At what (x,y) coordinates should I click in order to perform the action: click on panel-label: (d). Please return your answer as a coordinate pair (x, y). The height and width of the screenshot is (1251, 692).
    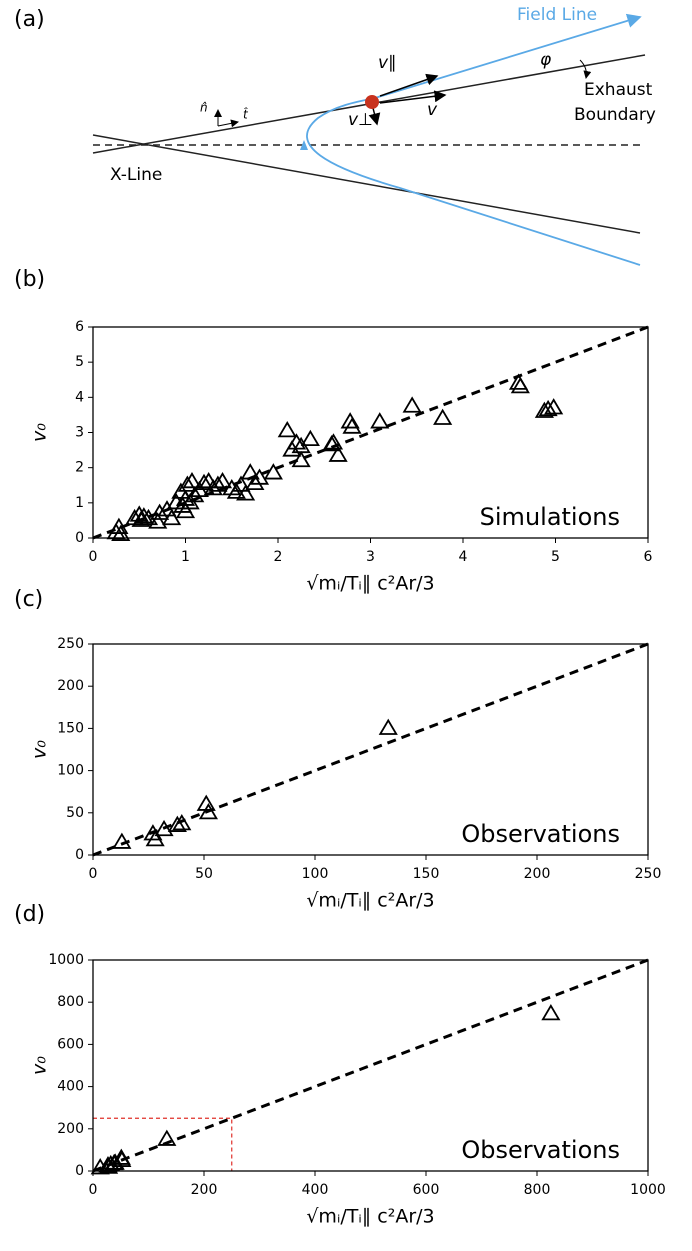
    Looking at the image, I should click on (29, 914).